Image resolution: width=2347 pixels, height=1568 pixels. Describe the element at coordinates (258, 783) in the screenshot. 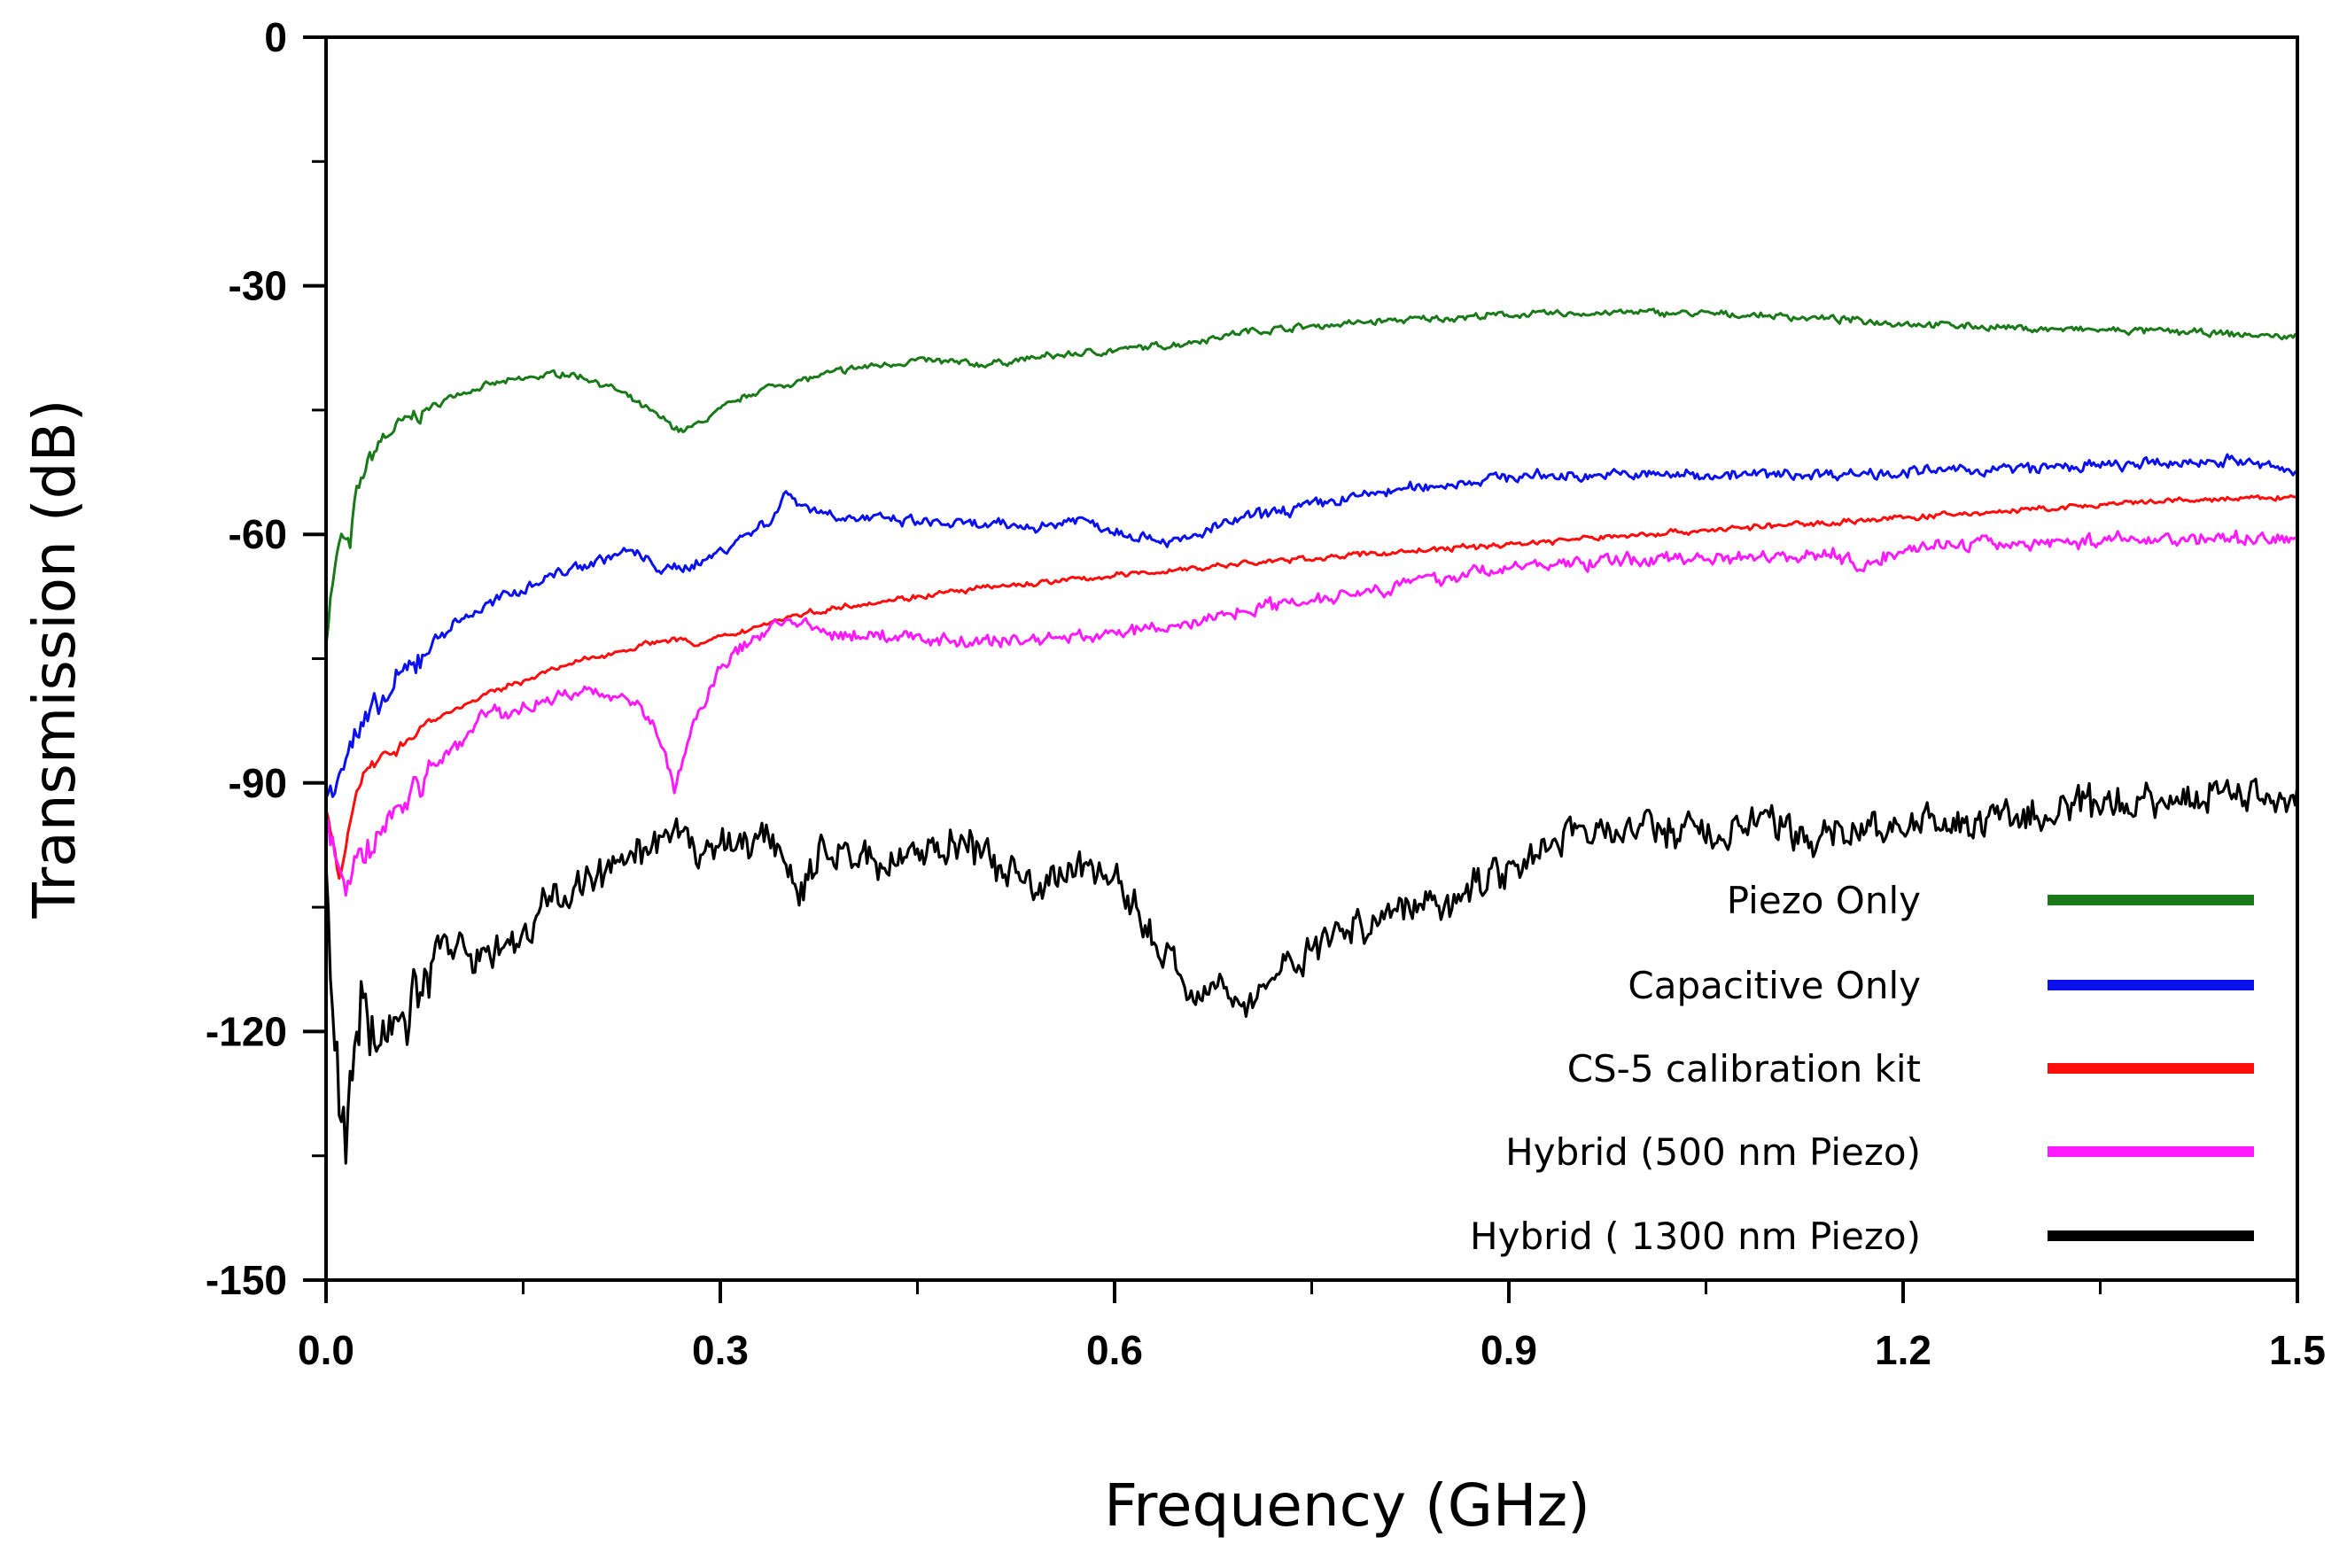

I see `y-tick-label: -90` at that location.